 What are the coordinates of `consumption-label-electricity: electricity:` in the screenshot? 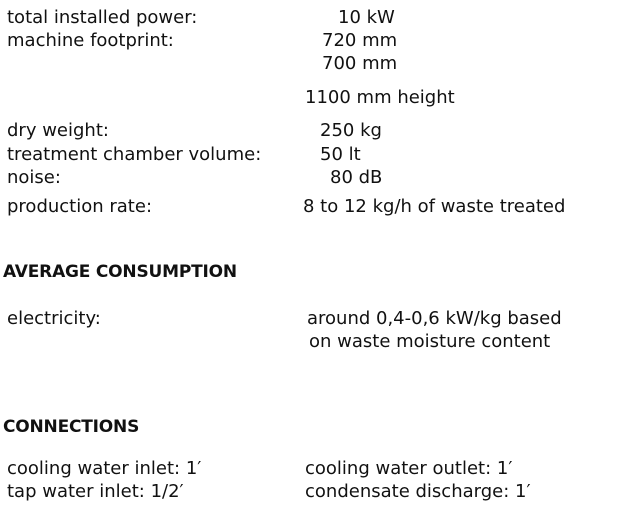 It's located at (54, 318).